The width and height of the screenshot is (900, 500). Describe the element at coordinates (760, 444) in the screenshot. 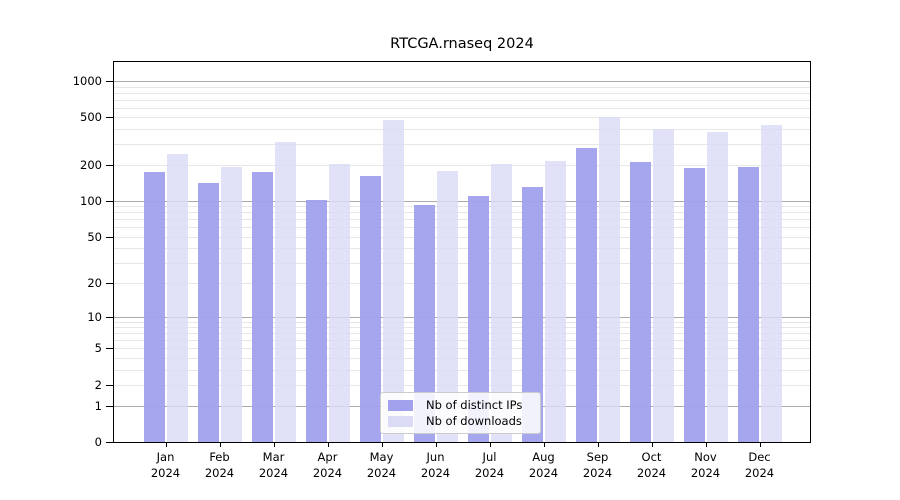

I see `x-tick-dec` at that location.